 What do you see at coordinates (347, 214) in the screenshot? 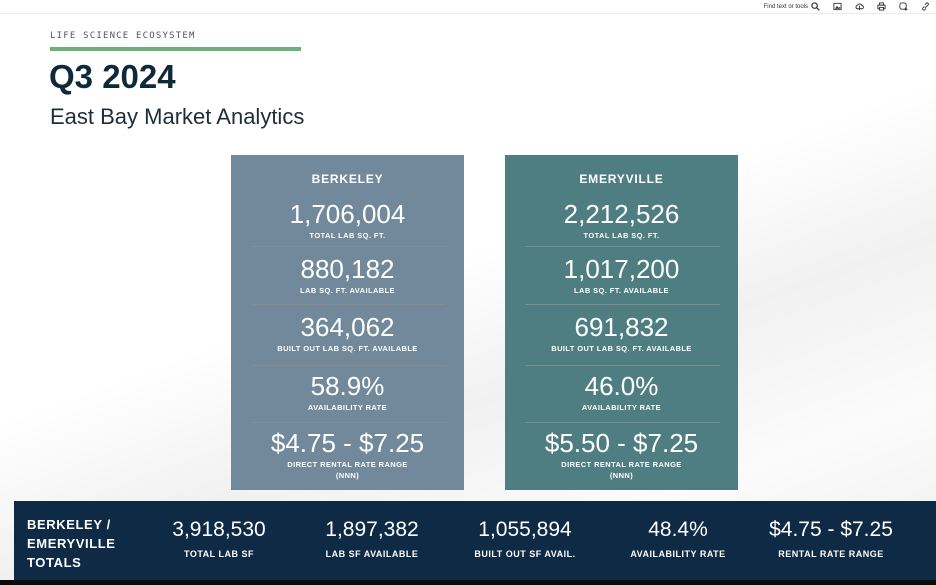
I see `metric-value: 1,706,004` at bounding box center [347, 214].